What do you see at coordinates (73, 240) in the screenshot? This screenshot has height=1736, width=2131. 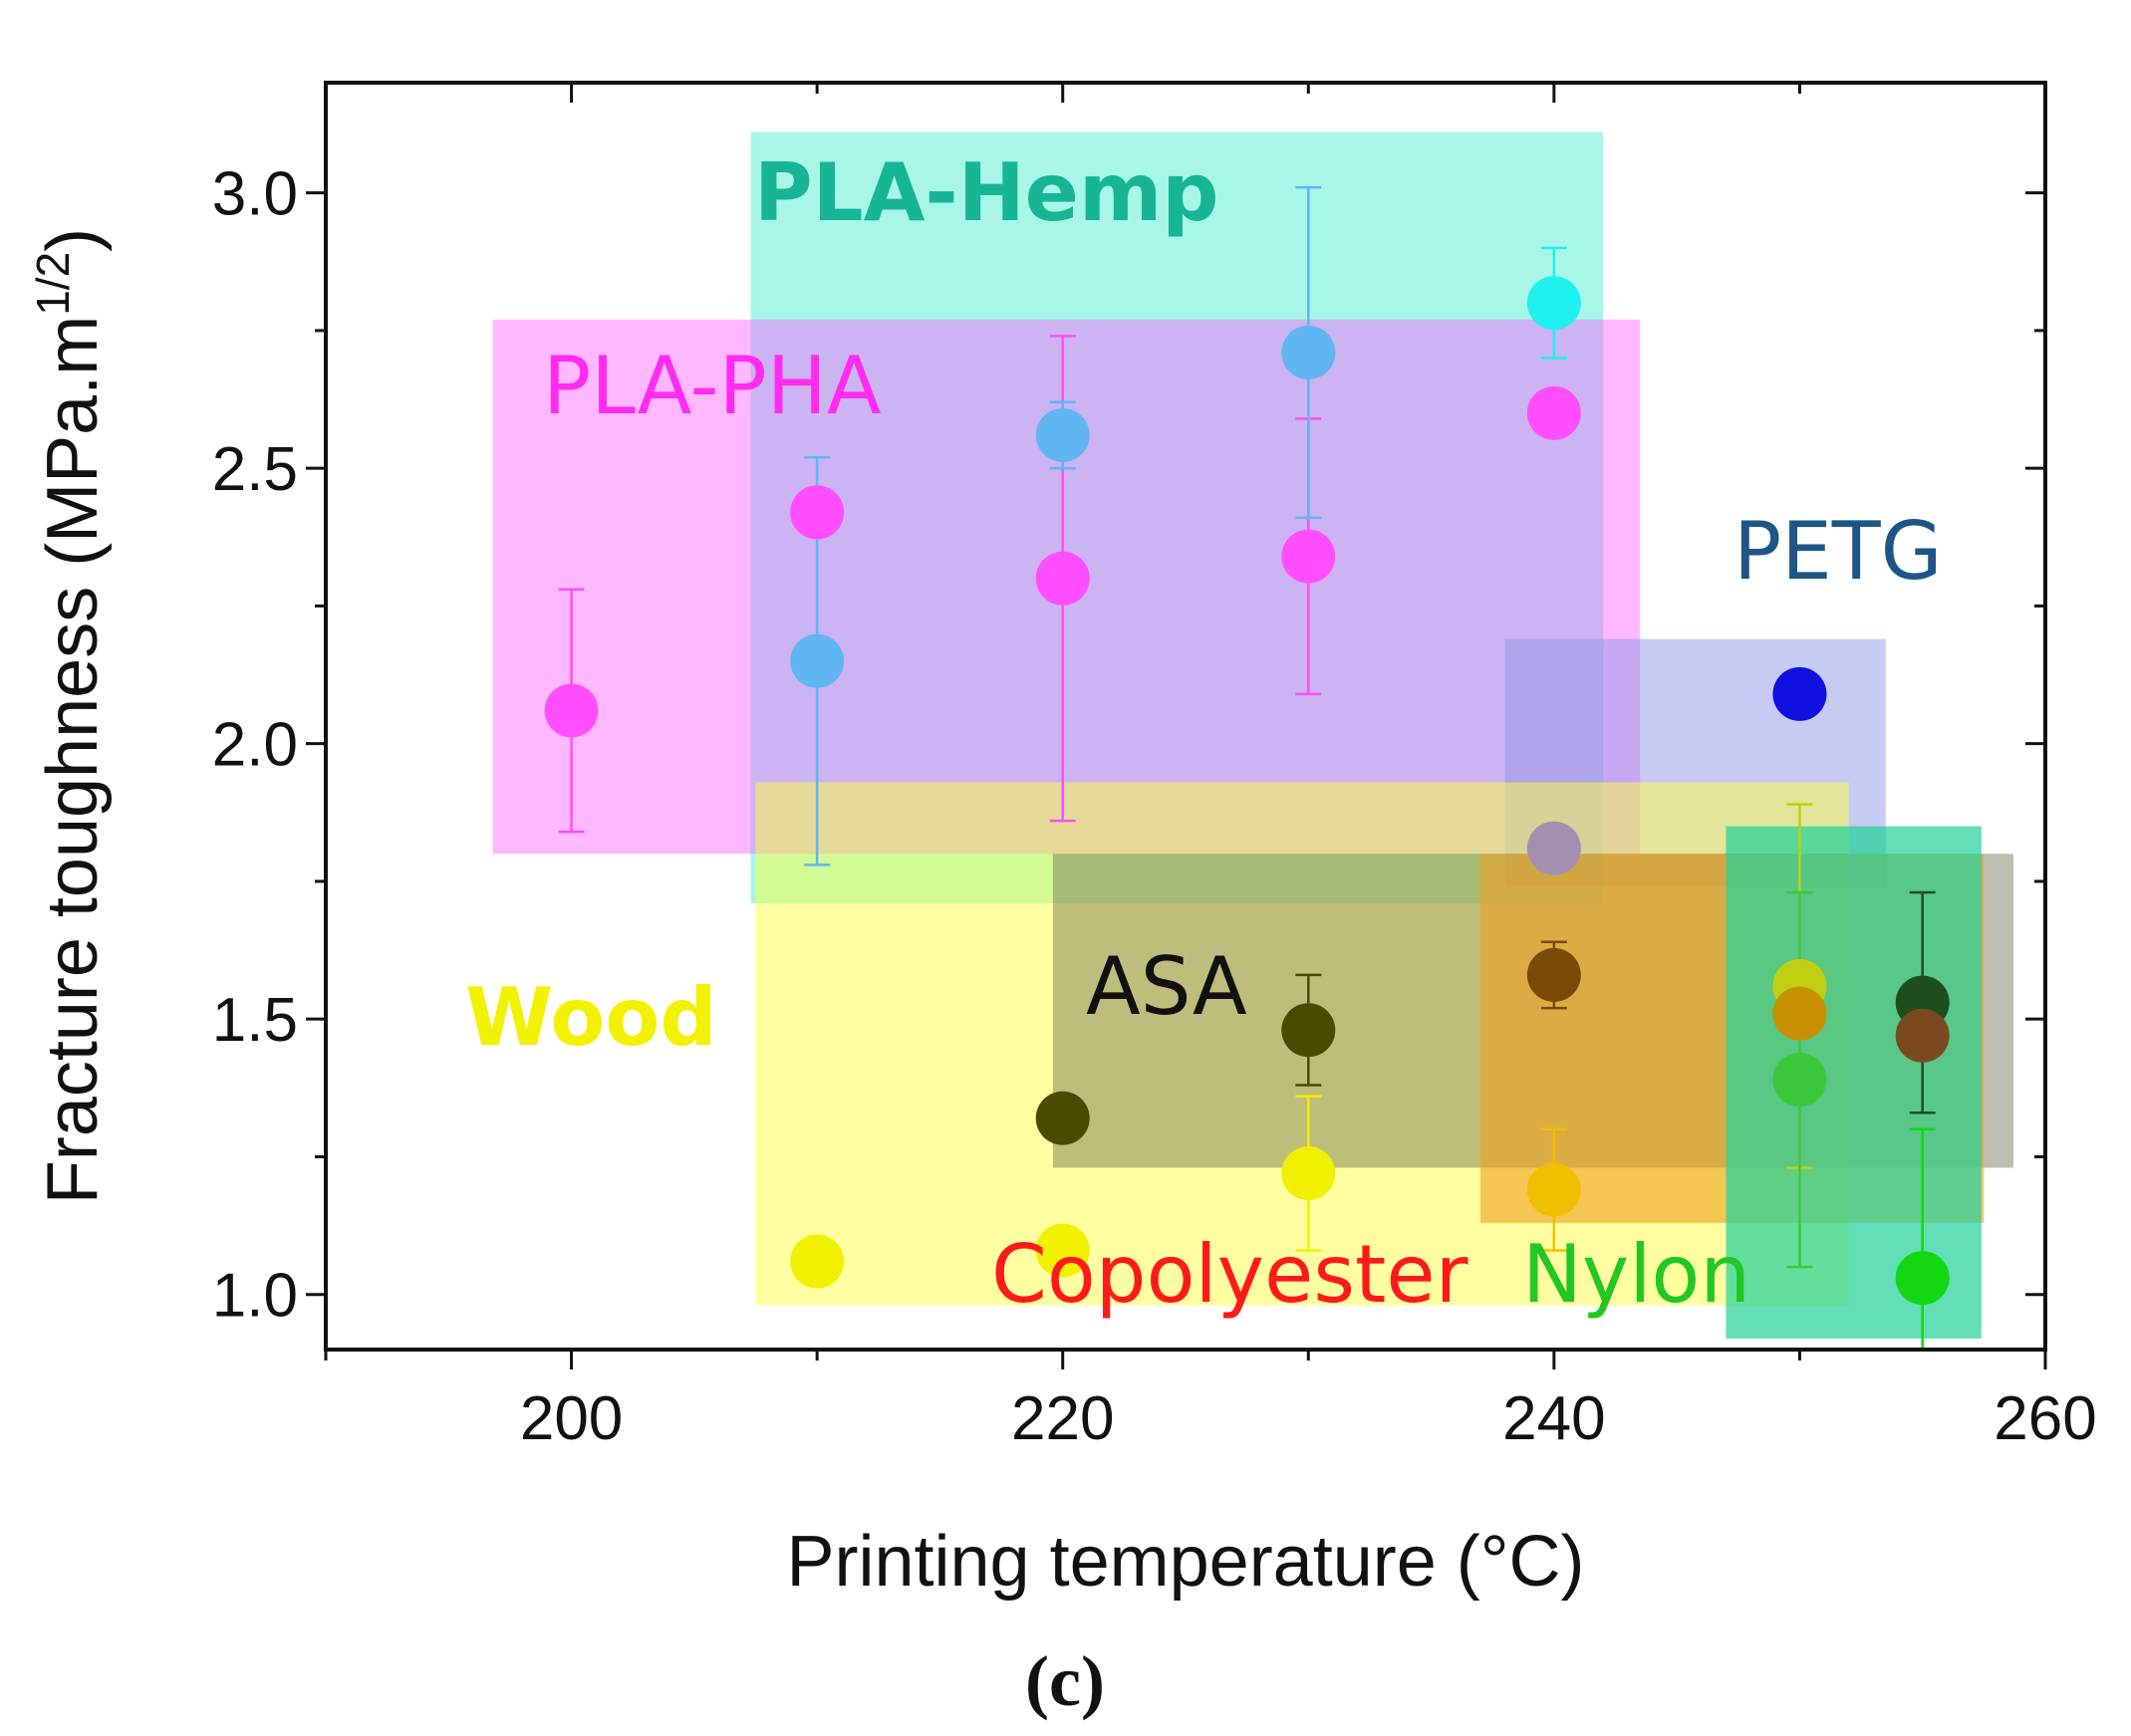 I see `y-axis-title-close: )` at bounding box center [73, 240].